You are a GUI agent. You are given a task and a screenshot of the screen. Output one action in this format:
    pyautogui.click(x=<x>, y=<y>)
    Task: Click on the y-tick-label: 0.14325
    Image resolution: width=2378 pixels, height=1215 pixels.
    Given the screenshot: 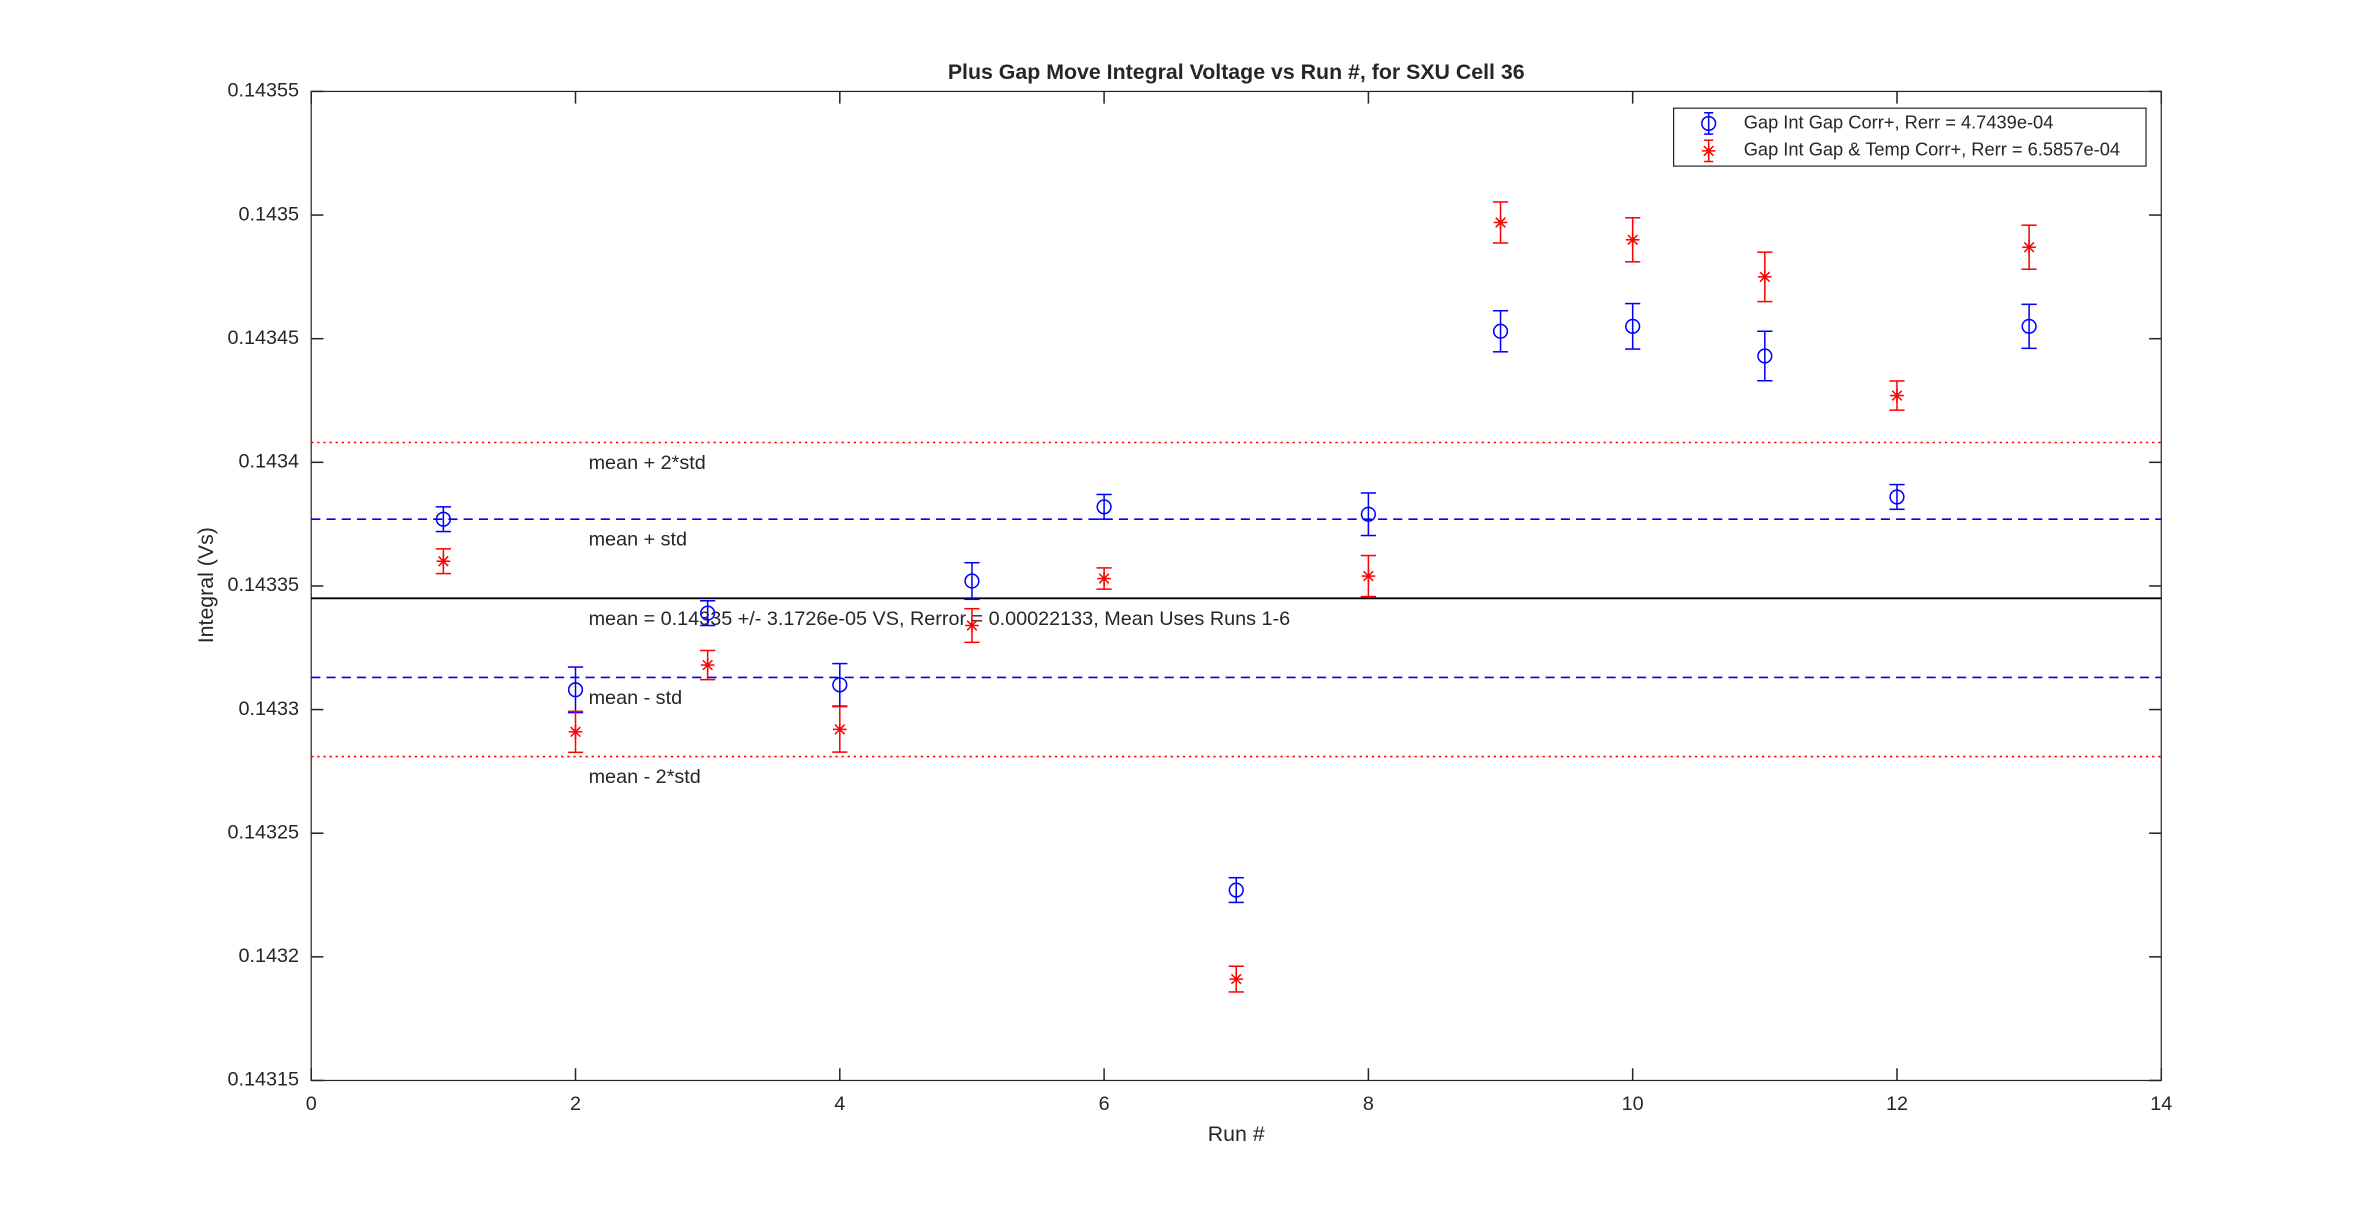 What is the action you would take?
    pyautogui.click(x=263, y=832)
    